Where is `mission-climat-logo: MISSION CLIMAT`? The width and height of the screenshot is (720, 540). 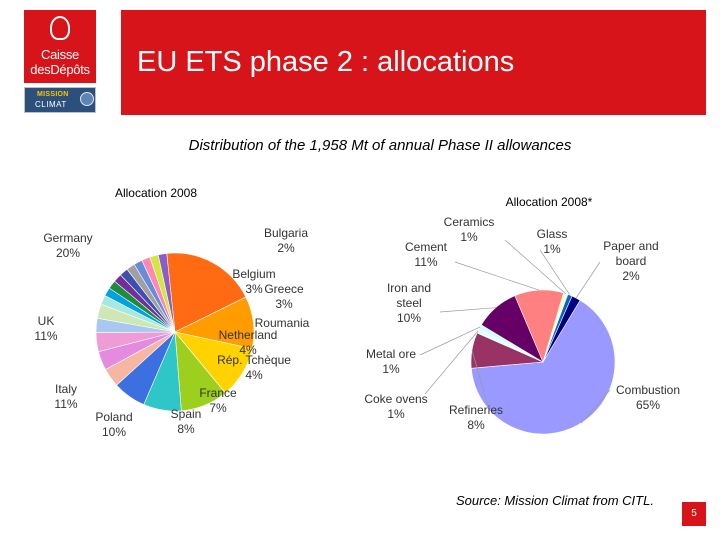
mission-climat-logo: MISSION CLIMAT is located at coordinates (60, 100).